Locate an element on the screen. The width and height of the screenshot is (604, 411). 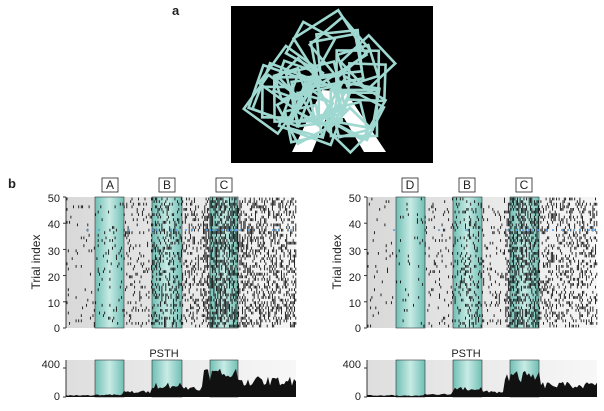
right-psth-ytick-400: 400 is located at coordinates (352, 365).